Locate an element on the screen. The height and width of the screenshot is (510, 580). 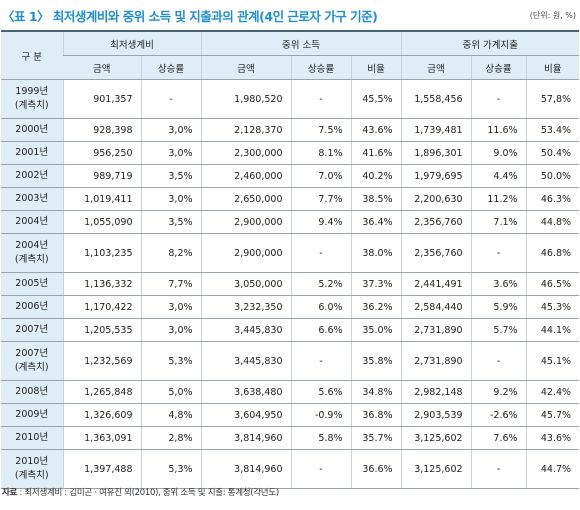
row-label: 1999년 (계측치) is located at coordinates (32, 99).